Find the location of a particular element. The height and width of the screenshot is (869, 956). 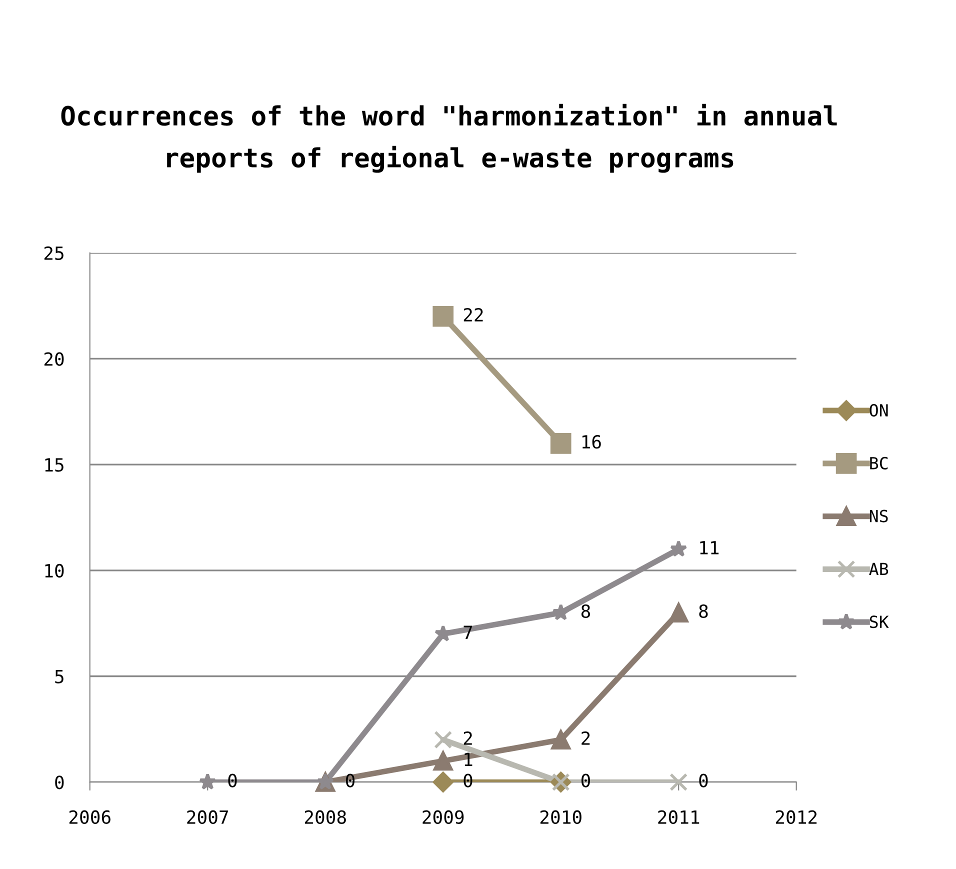

y-tick-label: 5 is located at coordinates (59, 677).